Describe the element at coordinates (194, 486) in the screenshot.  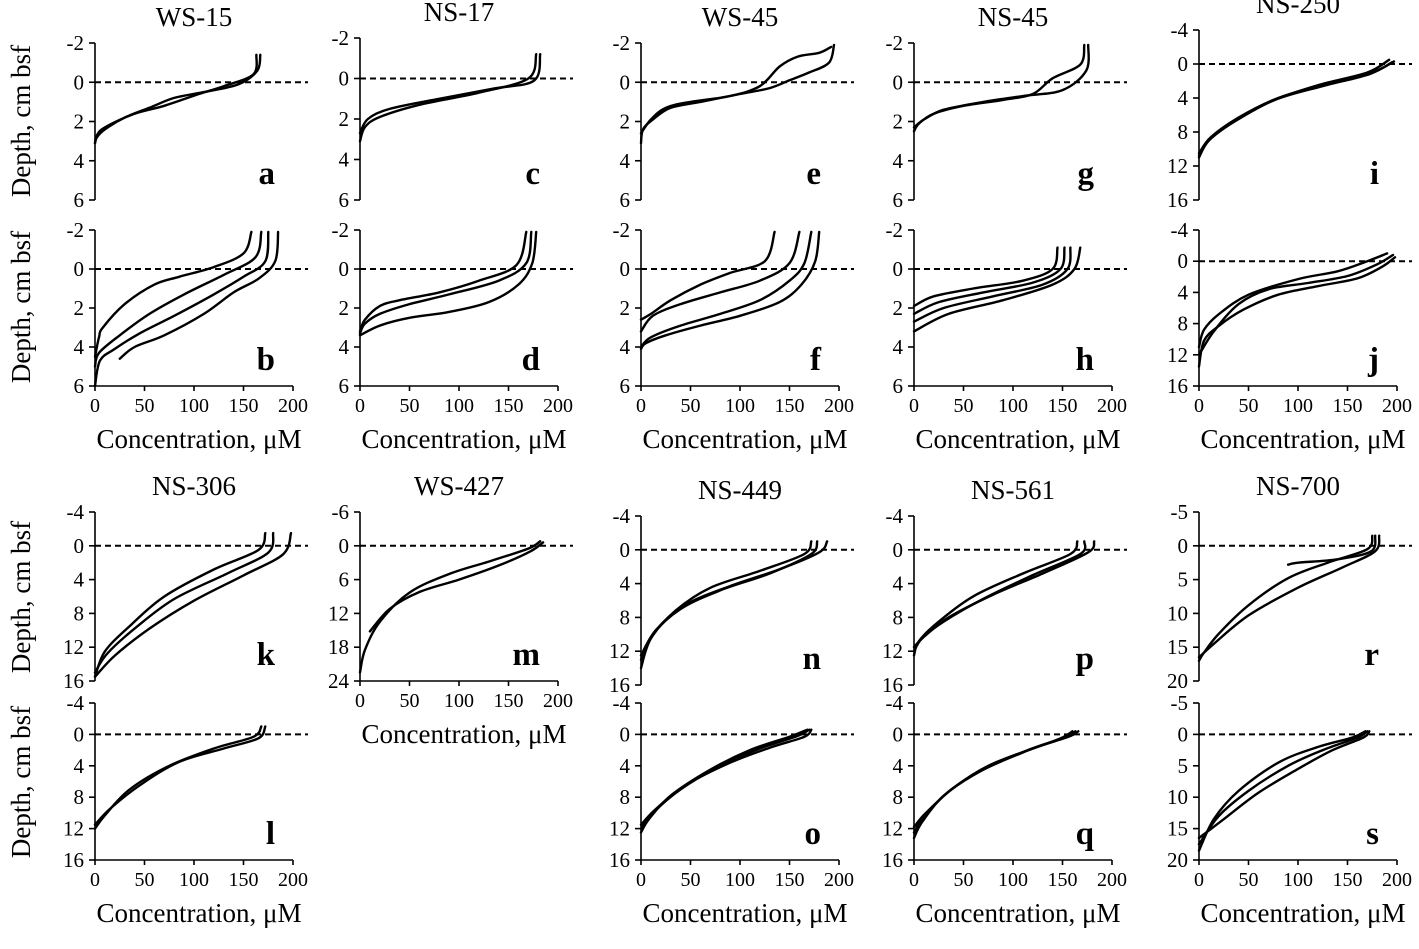
I see `panel-title: NS-306` at that location.